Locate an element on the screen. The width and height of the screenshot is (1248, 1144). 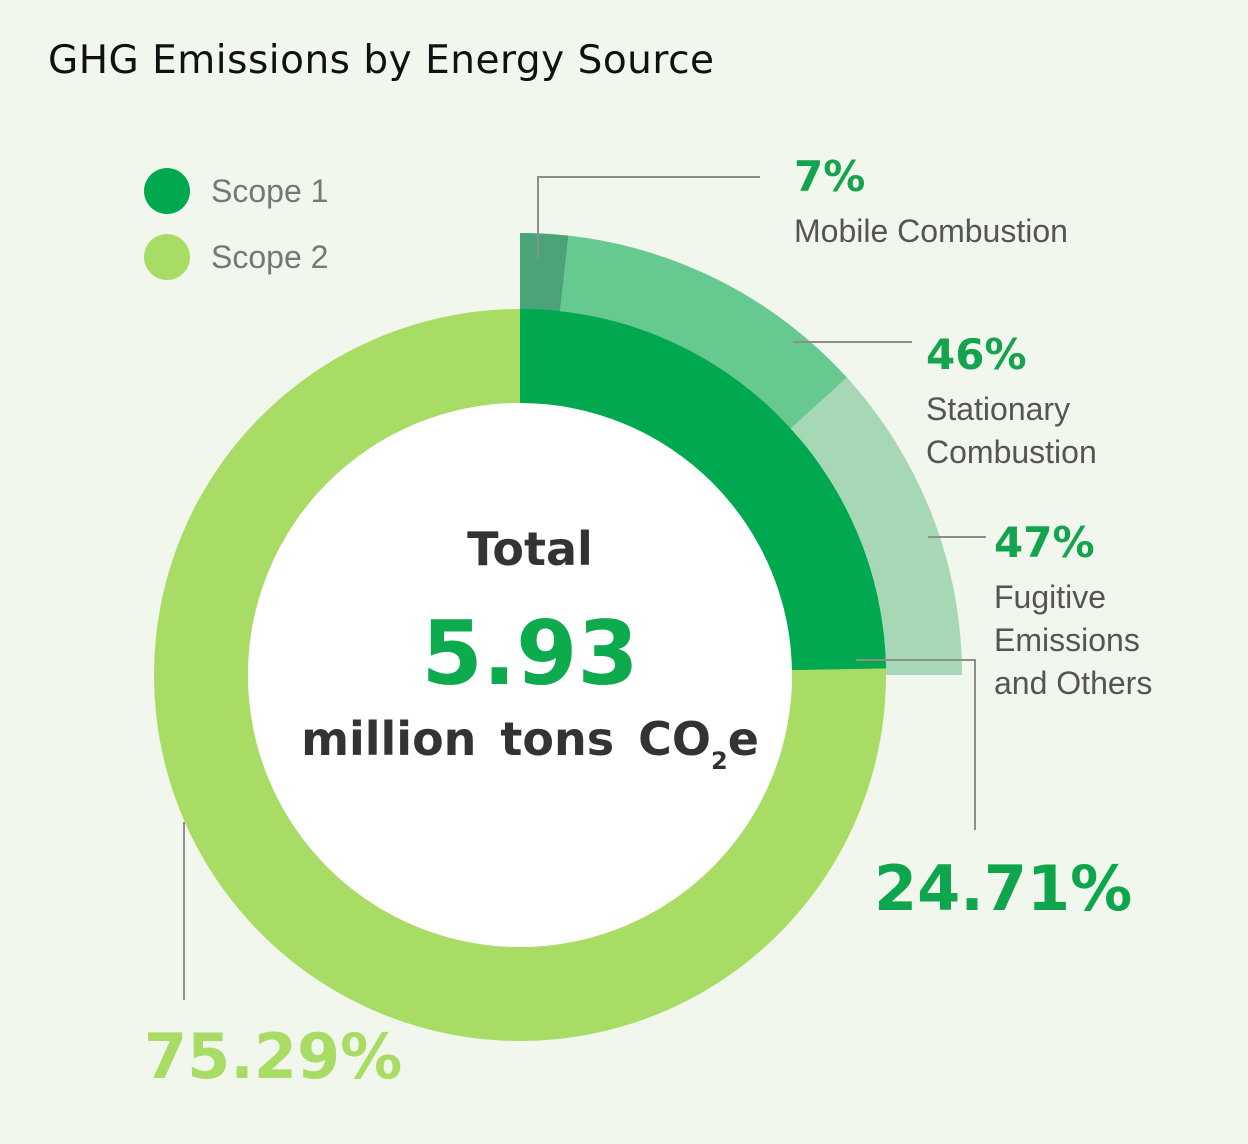
scope-1-pct: 24.71% is located at coordinates (1003, 888).